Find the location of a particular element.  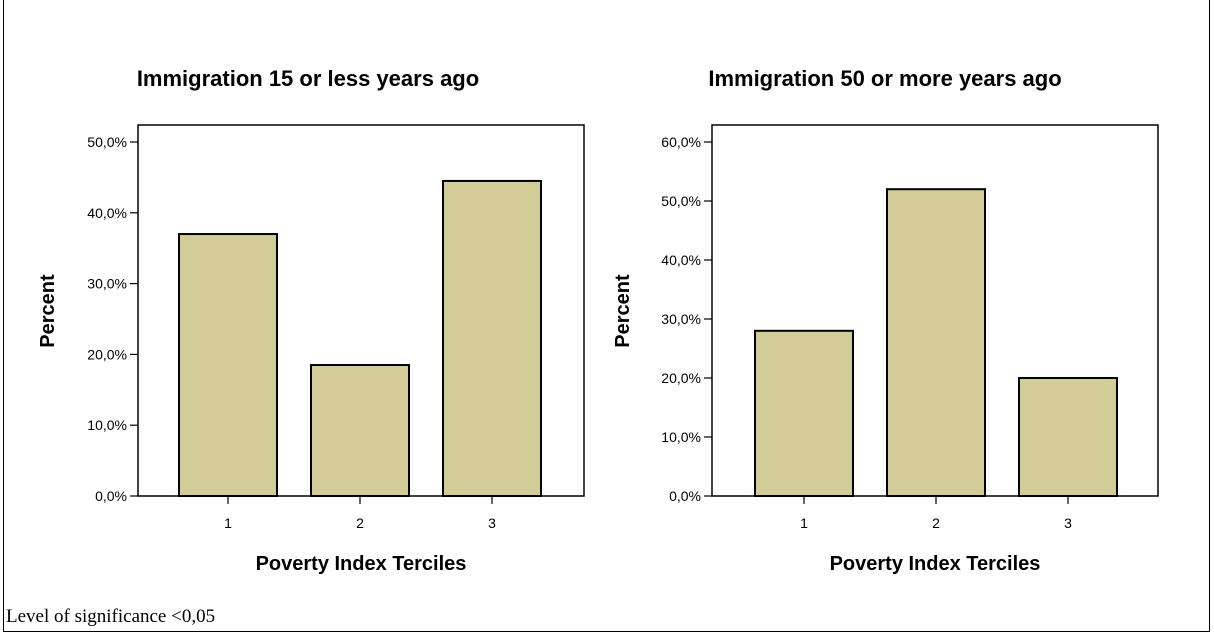

y-tick-label: 60,0% is located at coordinates (681, 142).